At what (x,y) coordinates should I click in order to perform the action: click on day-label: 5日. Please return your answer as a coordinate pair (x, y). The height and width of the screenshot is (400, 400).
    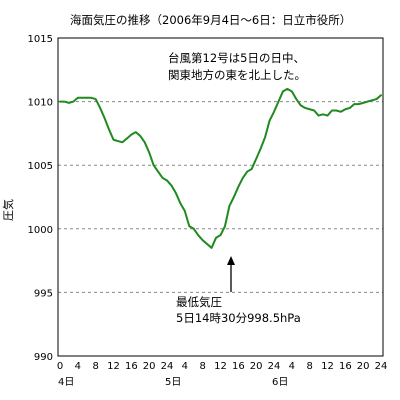
    Looking at the image, I should click on (173, 382).